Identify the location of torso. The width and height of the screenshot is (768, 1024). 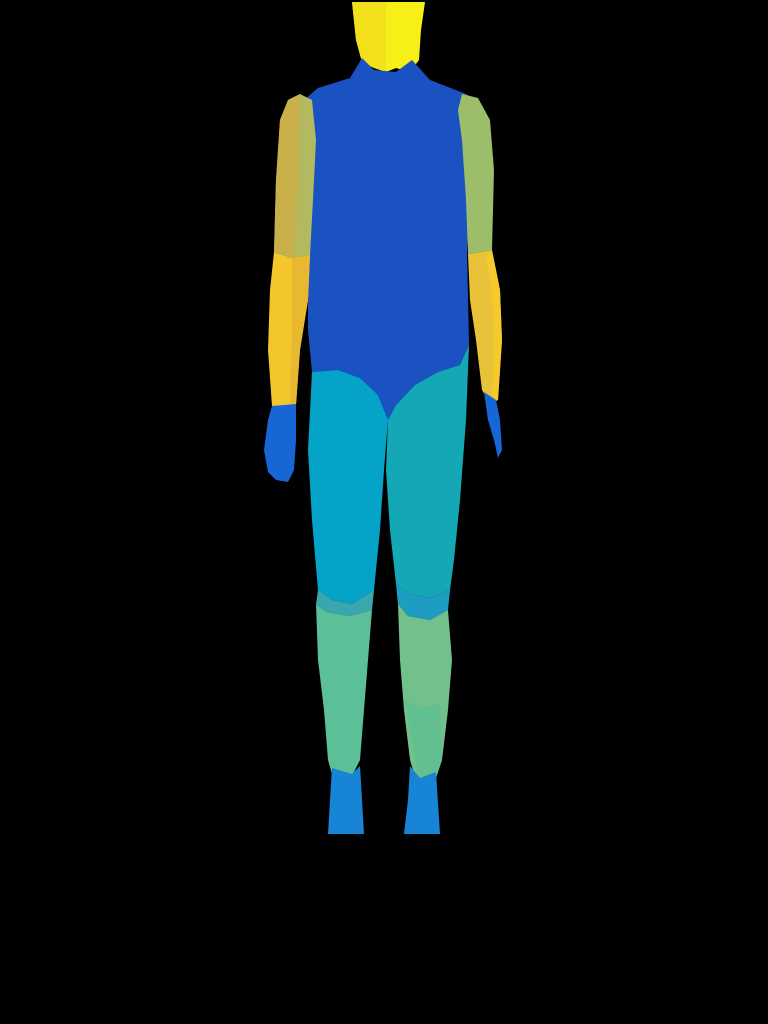
(390, 239).